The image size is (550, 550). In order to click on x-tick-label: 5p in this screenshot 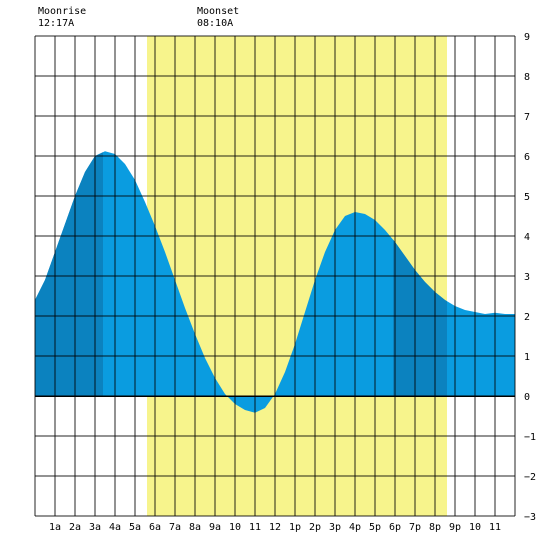, I will do `click(375, 527)`.